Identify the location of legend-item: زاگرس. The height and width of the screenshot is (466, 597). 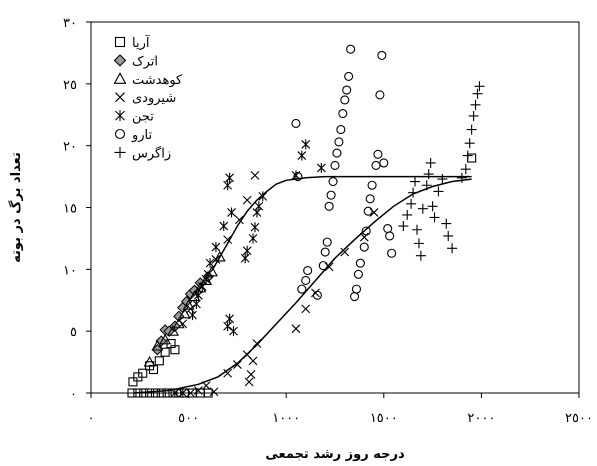
(142, 153).